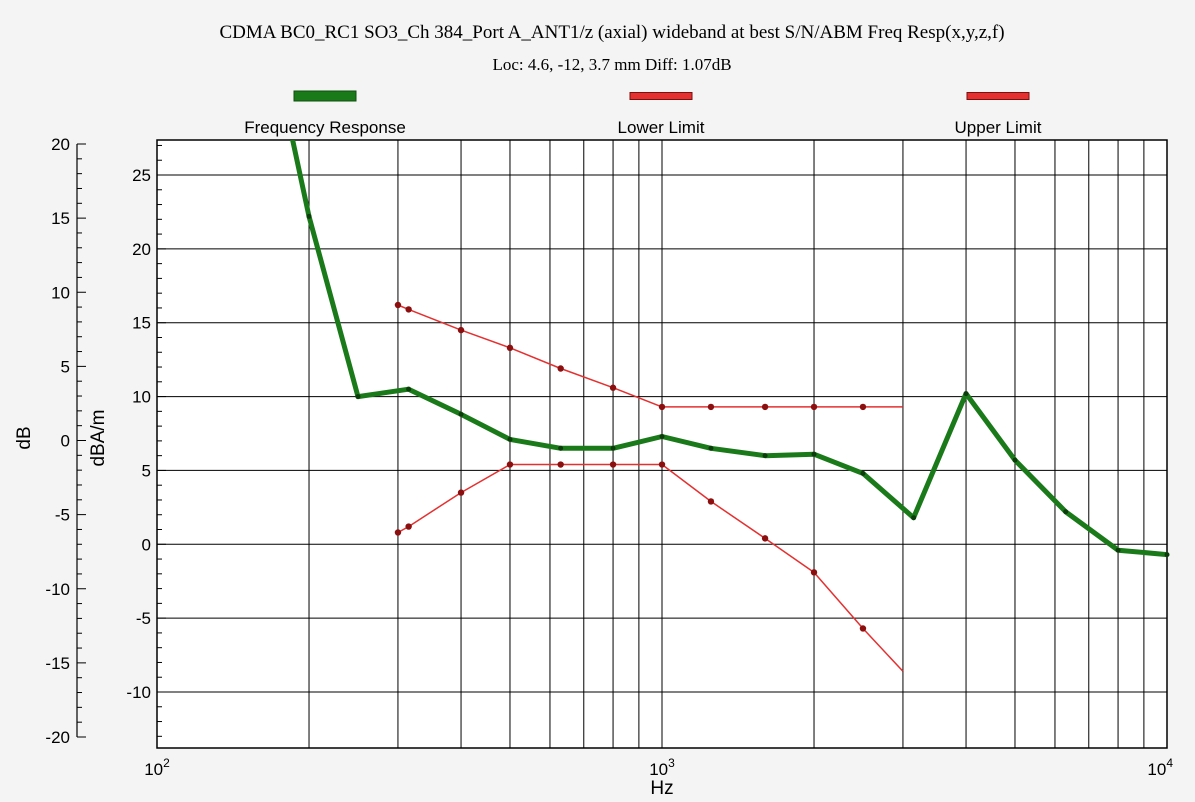  What do you see at coordinates (57, 663) in the screenshot?
I see `left-tick-label: -15` at bounding box center [57, 663].